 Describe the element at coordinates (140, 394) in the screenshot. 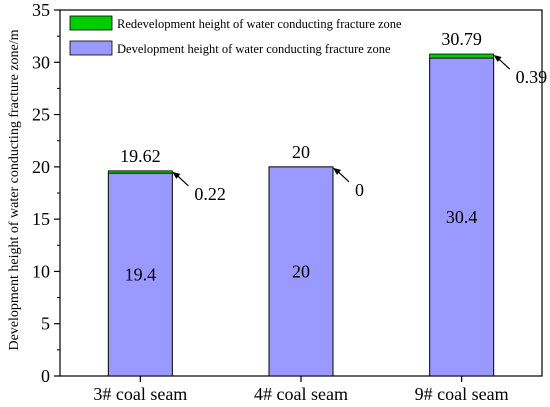

I see `x-tick-label: 3# coal seam` at that location.